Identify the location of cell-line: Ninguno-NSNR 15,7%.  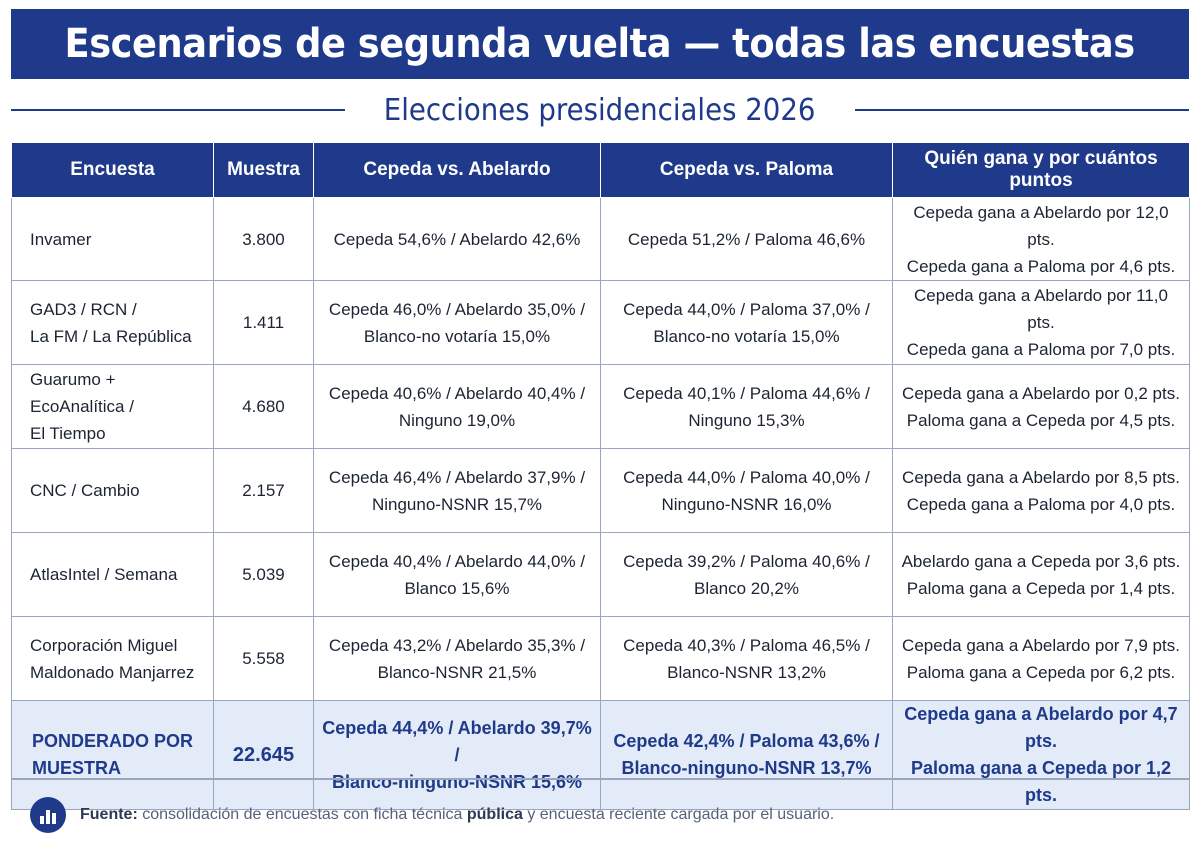
(457, 504).